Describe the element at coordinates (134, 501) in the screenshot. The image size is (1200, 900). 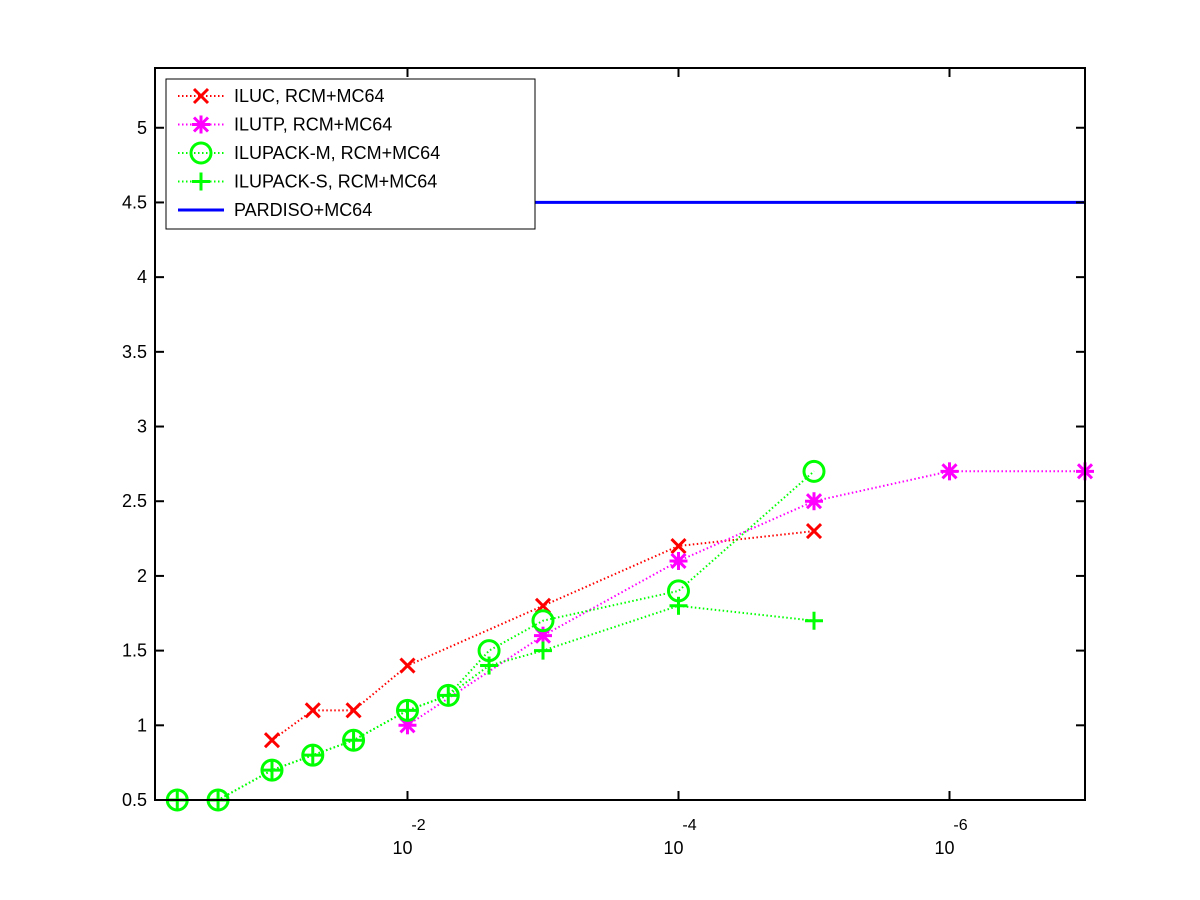
I see `y-tick-label: 2.5` at that location.